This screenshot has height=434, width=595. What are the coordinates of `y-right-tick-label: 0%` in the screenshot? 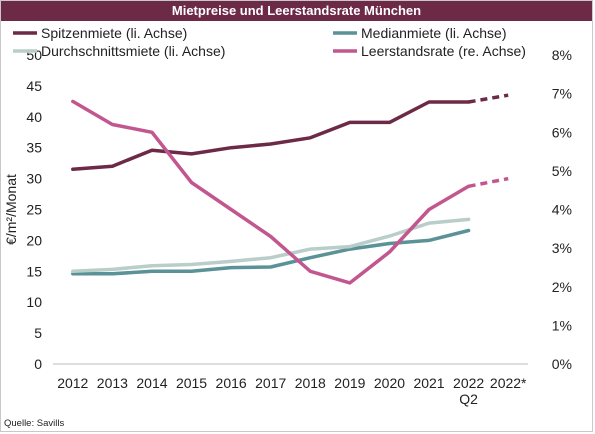 It's located at (562, 364).